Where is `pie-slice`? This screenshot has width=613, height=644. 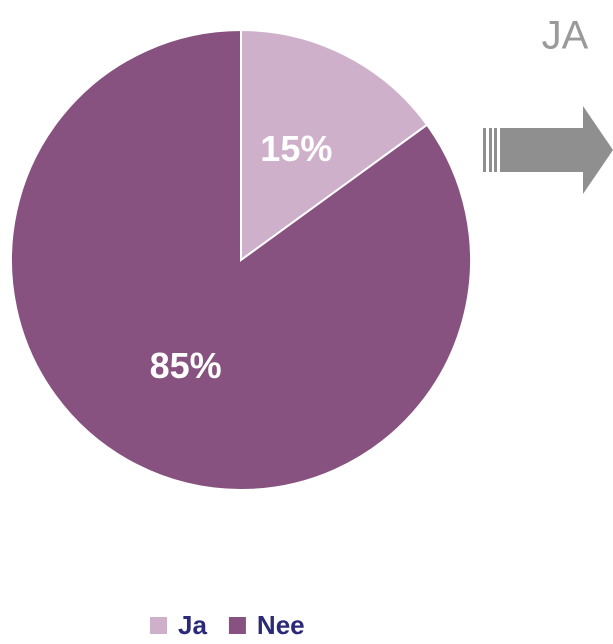
pie-slice is located at coordinates (334, 145).